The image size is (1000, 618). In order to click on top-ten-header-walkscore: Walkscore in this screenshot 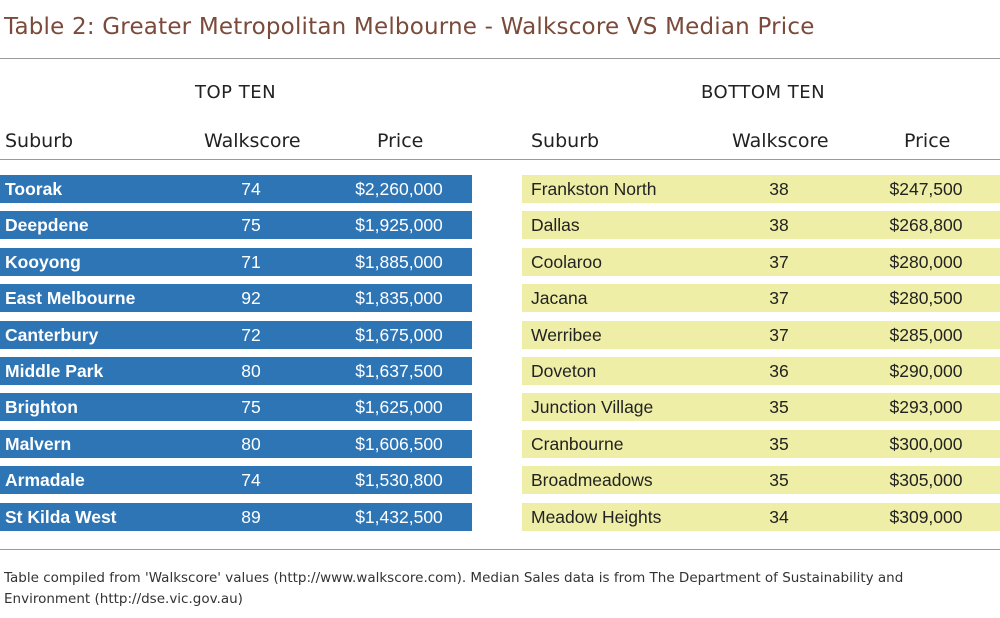, I will do `click(252, 141)`.